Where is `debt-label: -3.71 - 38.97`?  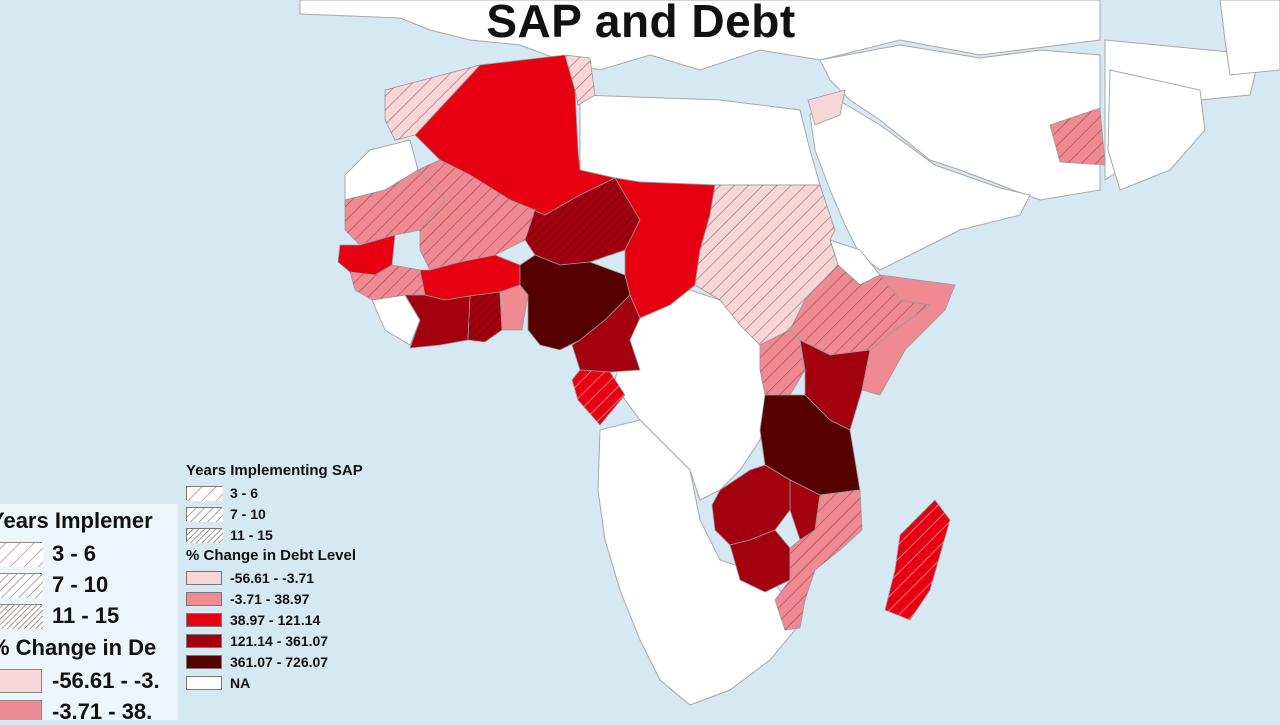 debt-label: -3.71 - 38.97 is located at coordinates (270, 598).